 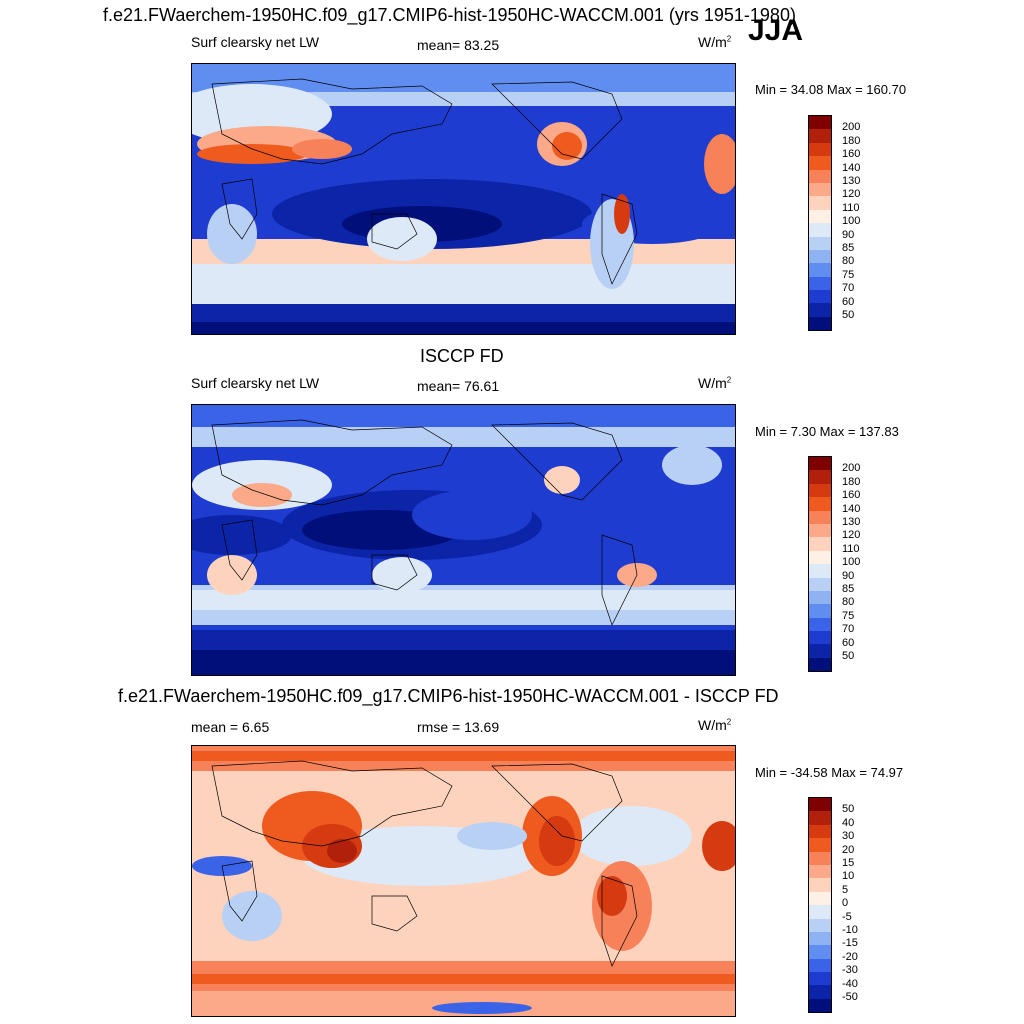 What do you see at coordinates (848, 876) in the screenshot?
I see `colorbar-tick-label: 10` at bounding box center [848, 876].